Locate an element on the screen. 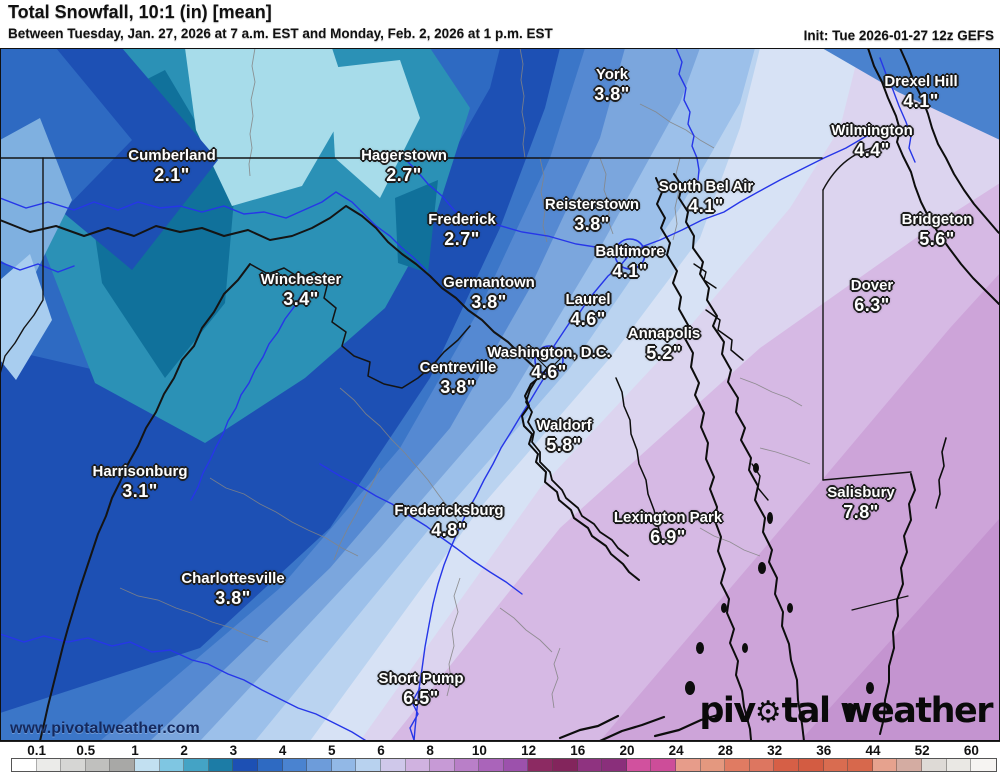 The image size is (1000, 772). page-title: Total Snowfall, 10:1 (in) [mean] is located at coordinates (140, 12).